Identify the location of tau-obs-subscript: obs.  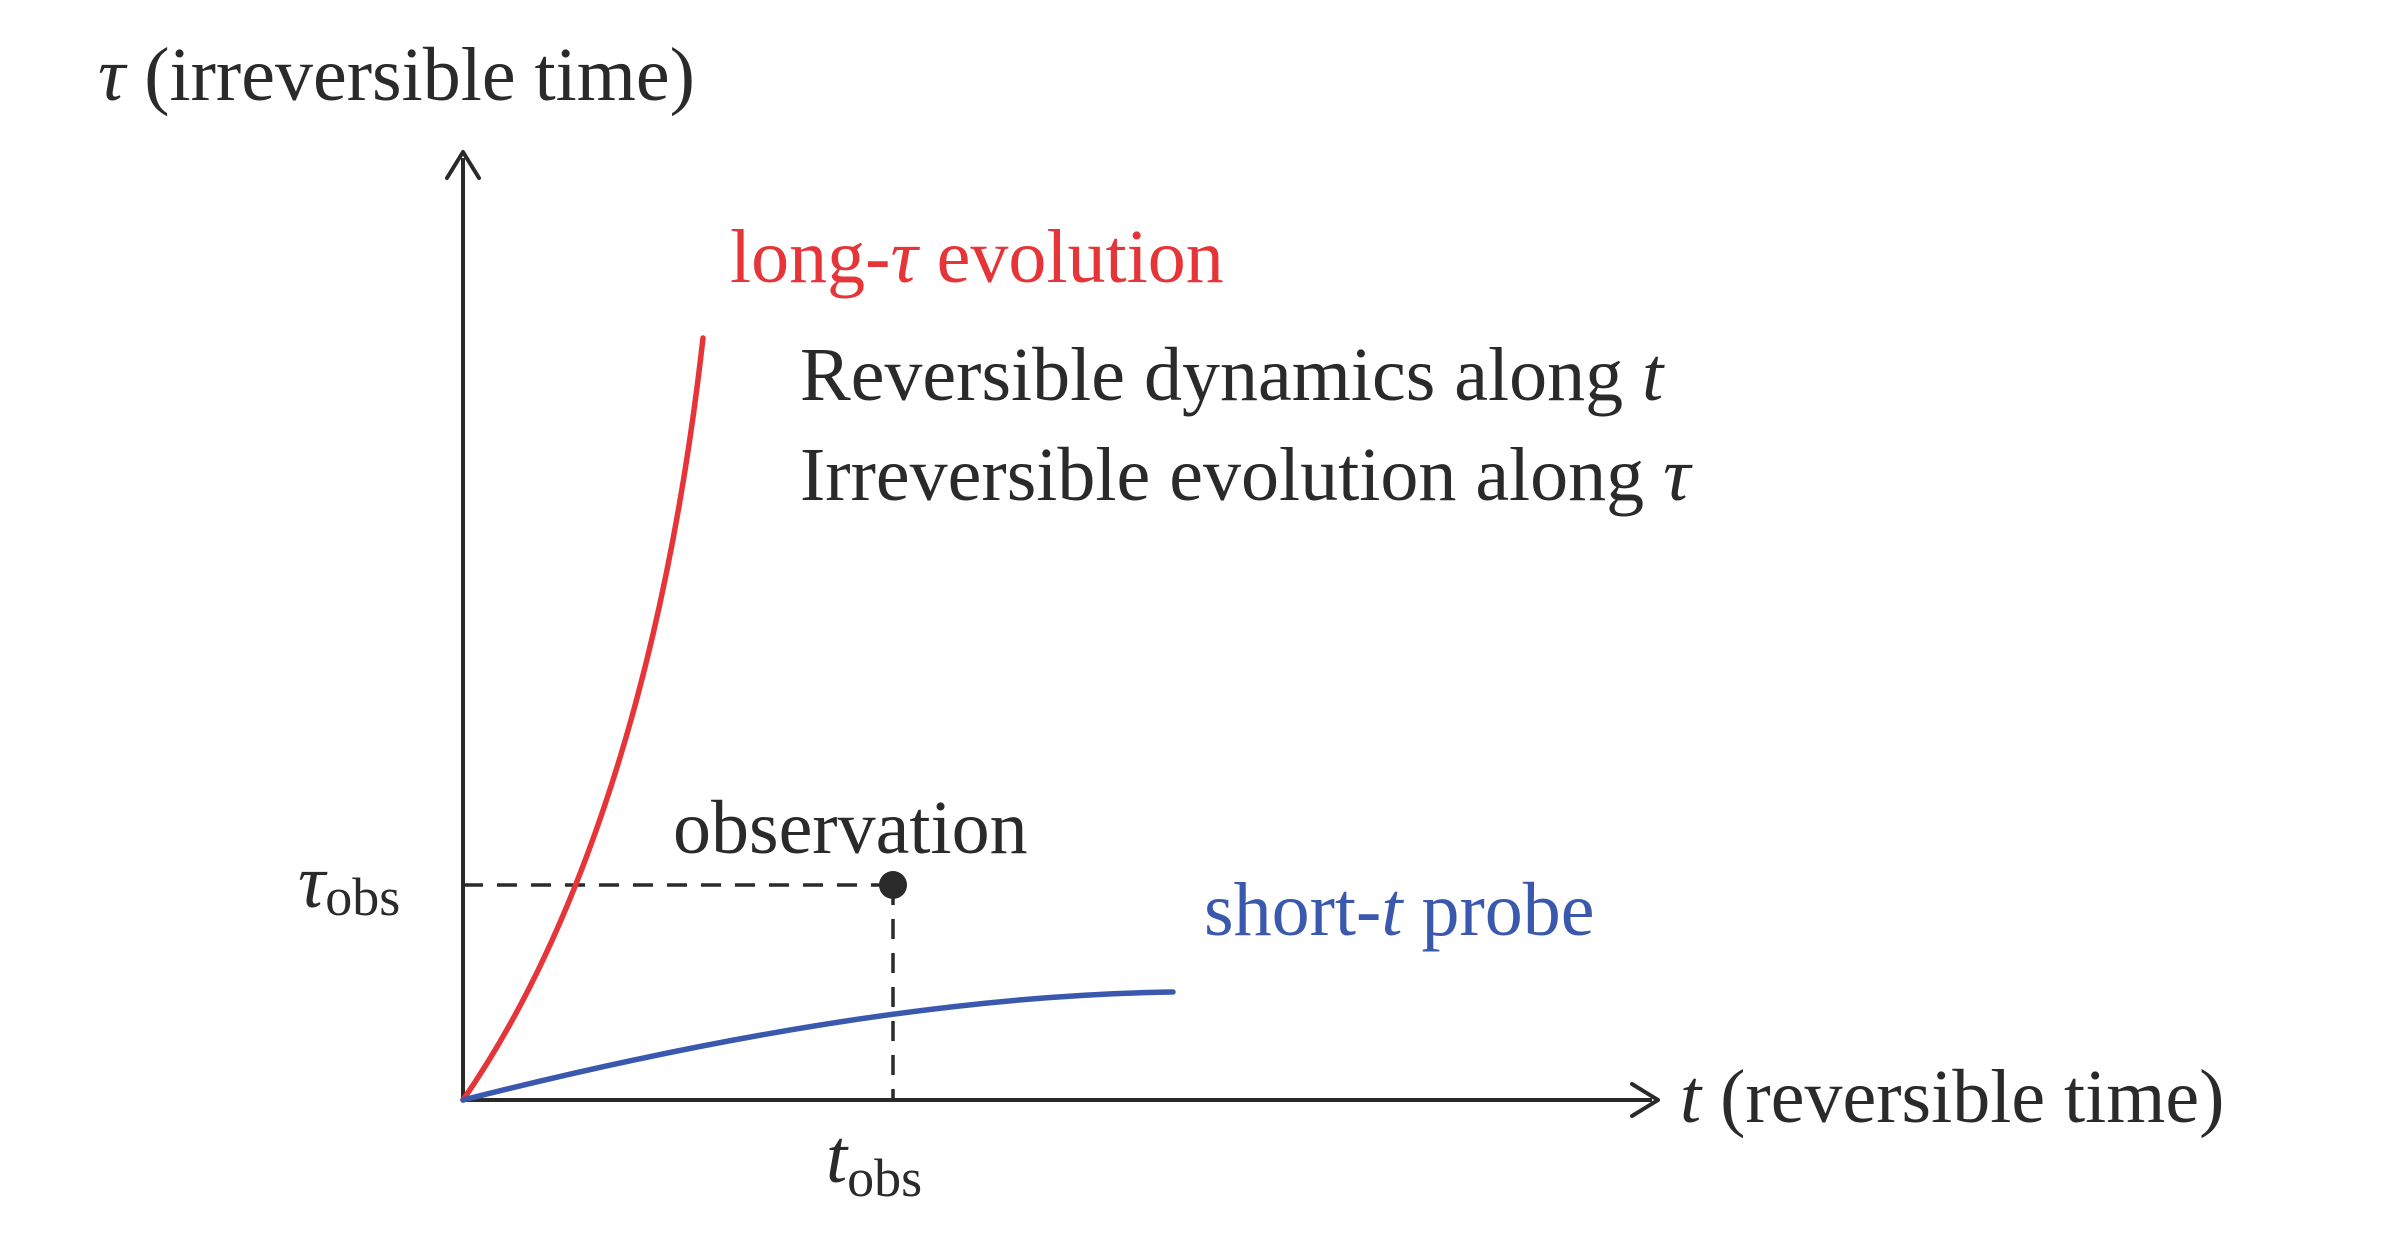
(362, 897).